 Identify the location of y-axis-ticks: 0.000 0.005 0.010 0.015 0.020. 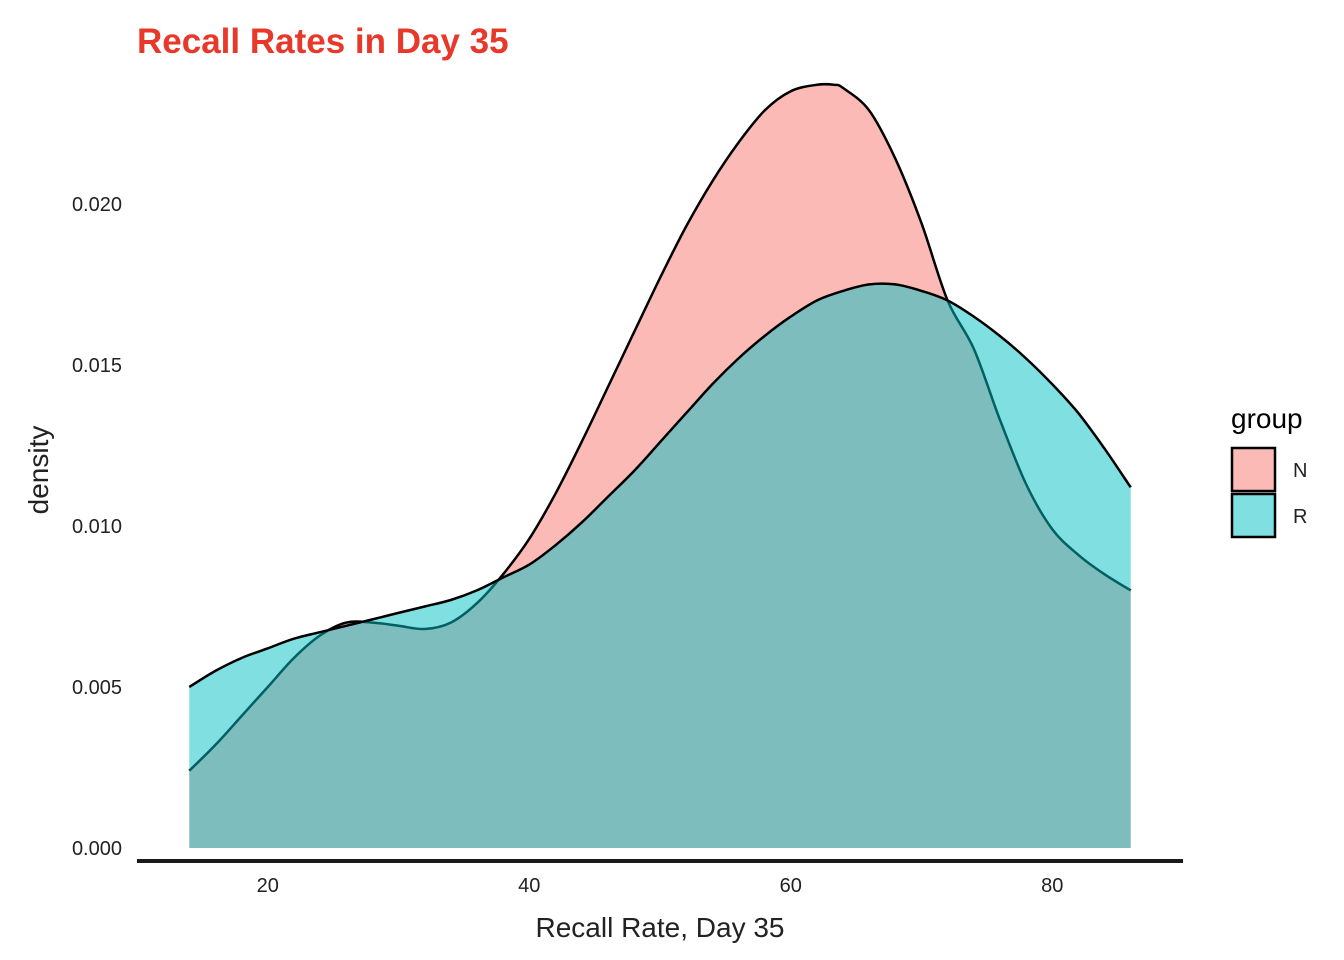
(97, 527).